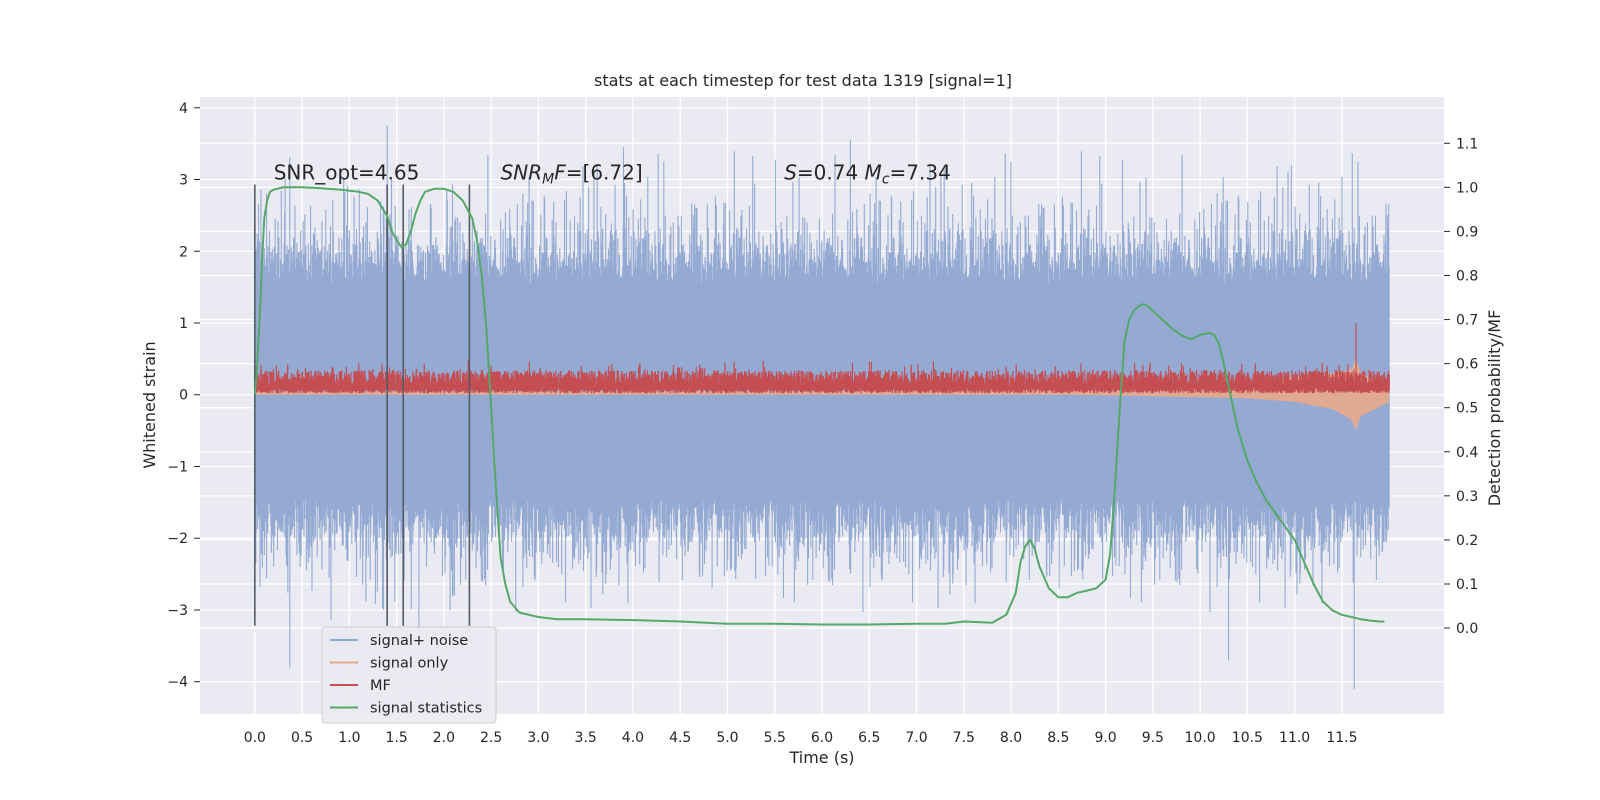 Image resolution: width=1600 pixels, height=800 pixels. Describe the element at coordinates (775, 738) in the screenshot. I see `x-tick-label: 5.5` at that location.